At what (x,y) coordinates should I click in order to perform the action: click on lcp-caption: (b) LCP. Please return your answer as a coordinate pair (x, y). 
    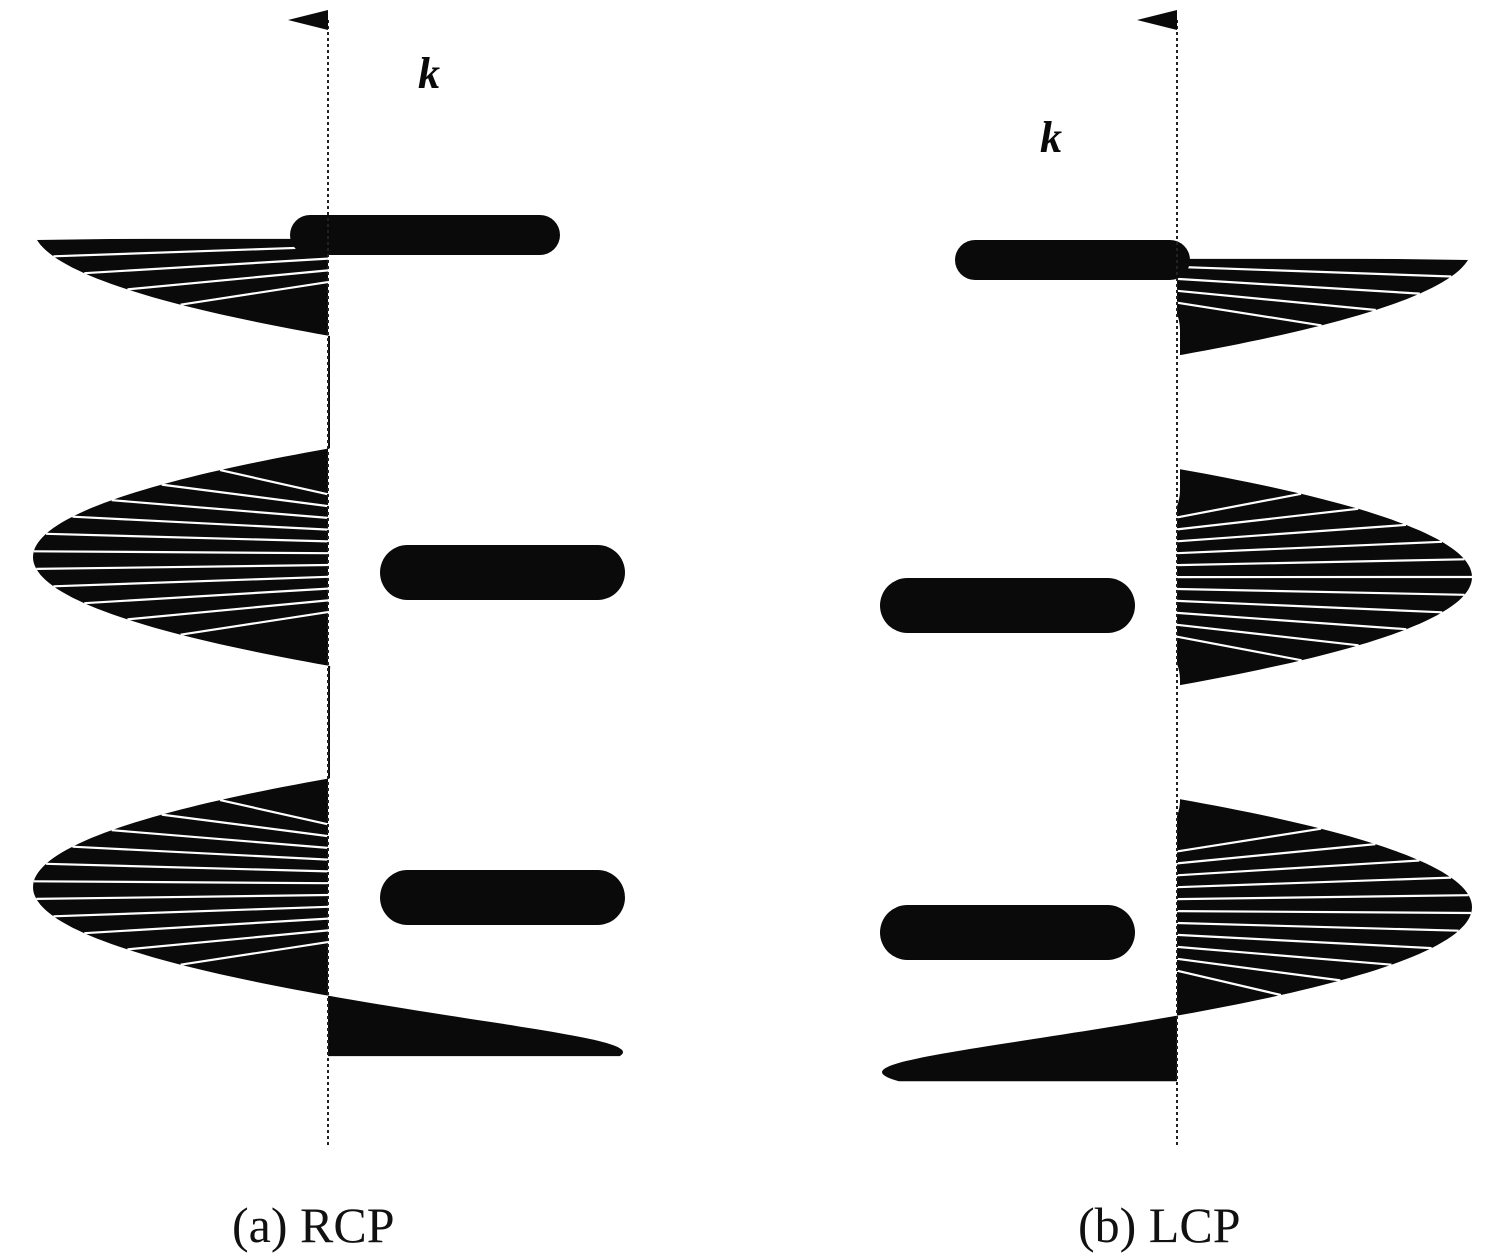
    Looking at the image, I should click on (1159, 1225).